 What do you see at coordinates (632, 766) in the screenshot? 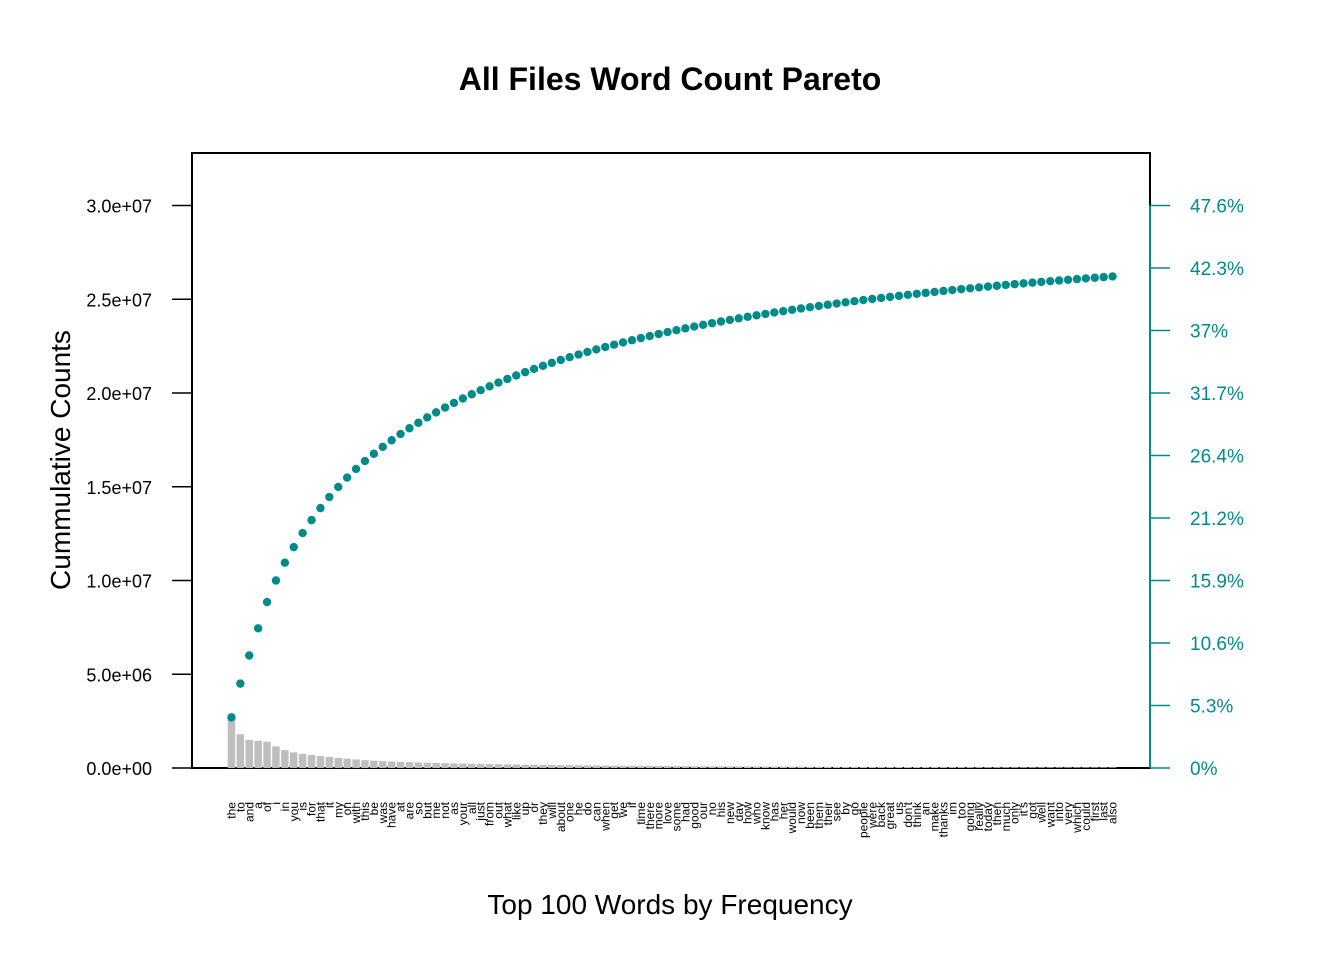
I see `bar-if` at bounding box center [632, 766].